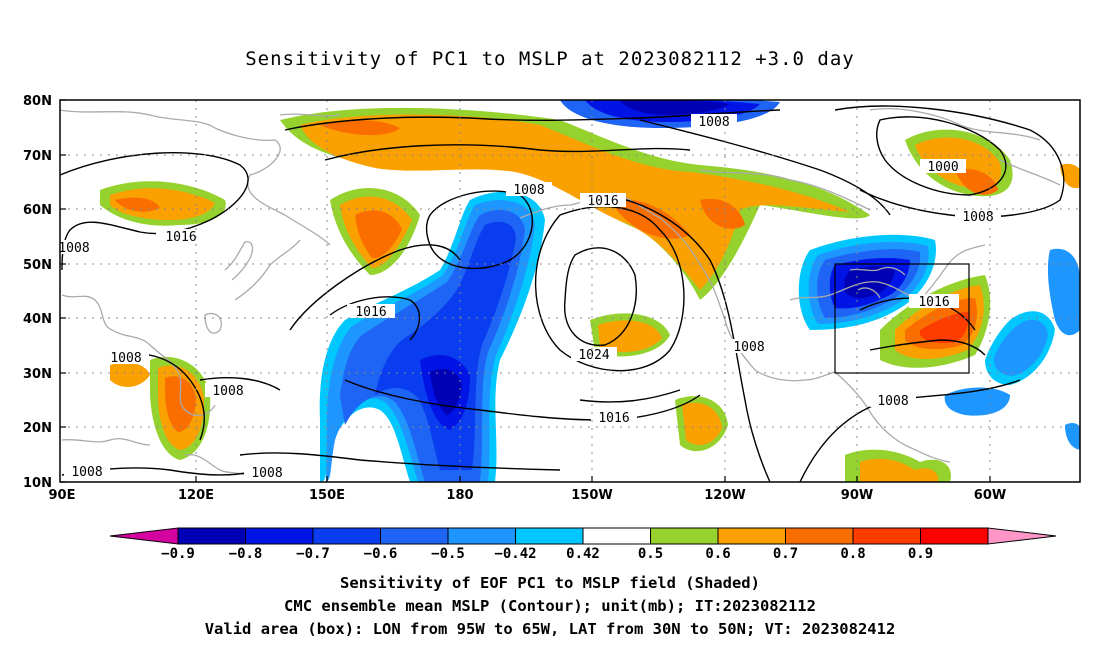  What do you see at coordinates (717, 554) in the screenshot?
I see `colorbar-tick-label: 0.6` at bounding box center [717, 554].